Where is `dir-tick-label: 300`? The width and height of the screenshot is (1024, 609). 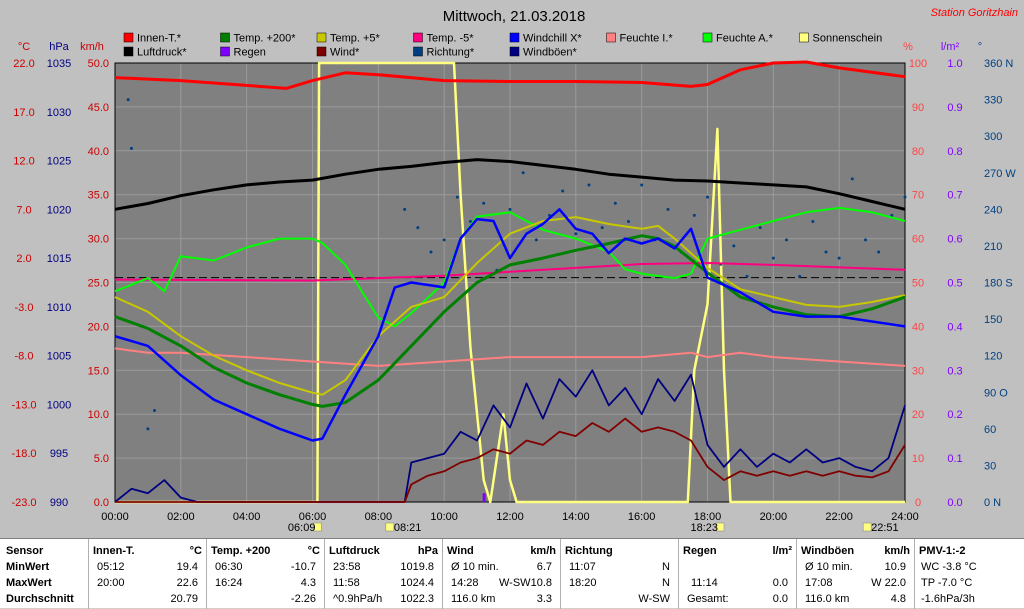
dir-tick-label: 300 is located at coordinates (993, 137).